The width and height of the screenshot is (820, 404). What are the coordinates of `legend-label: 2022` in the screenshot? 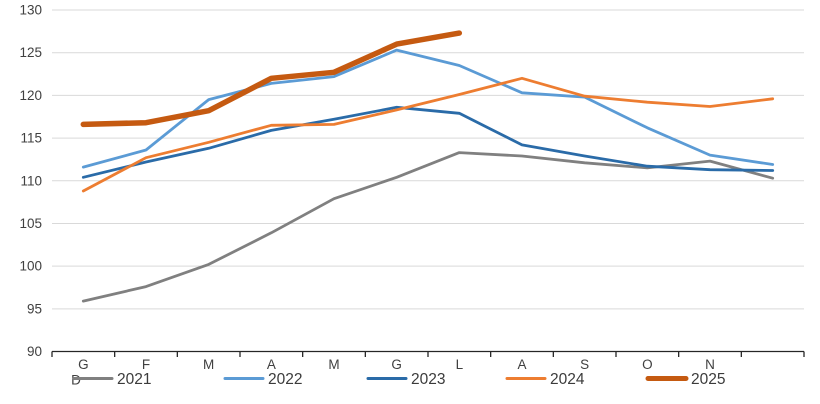 It's located at (285, 379).